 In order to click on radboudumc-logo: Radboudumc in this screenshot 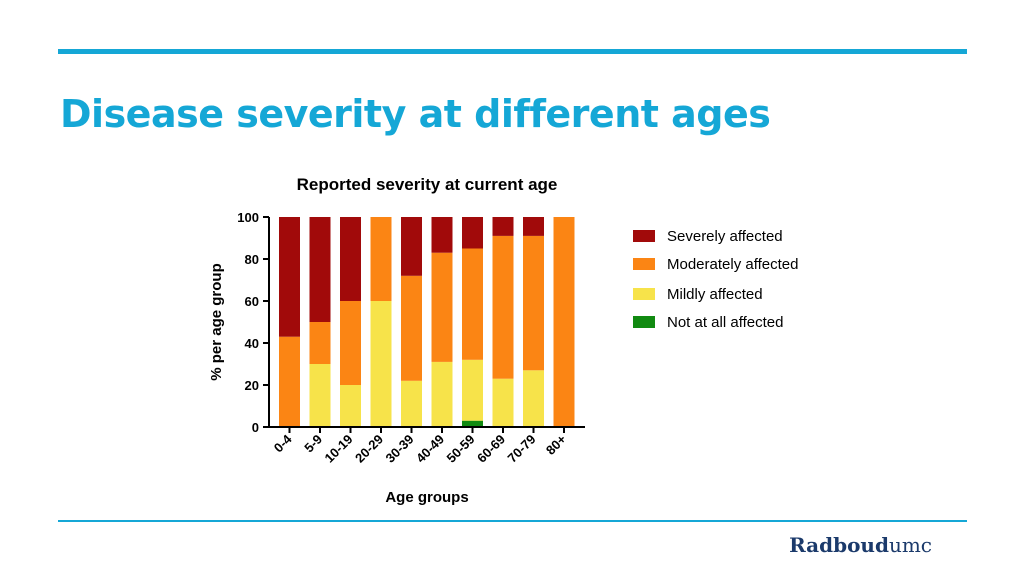, I will do `click(860, 545)`.